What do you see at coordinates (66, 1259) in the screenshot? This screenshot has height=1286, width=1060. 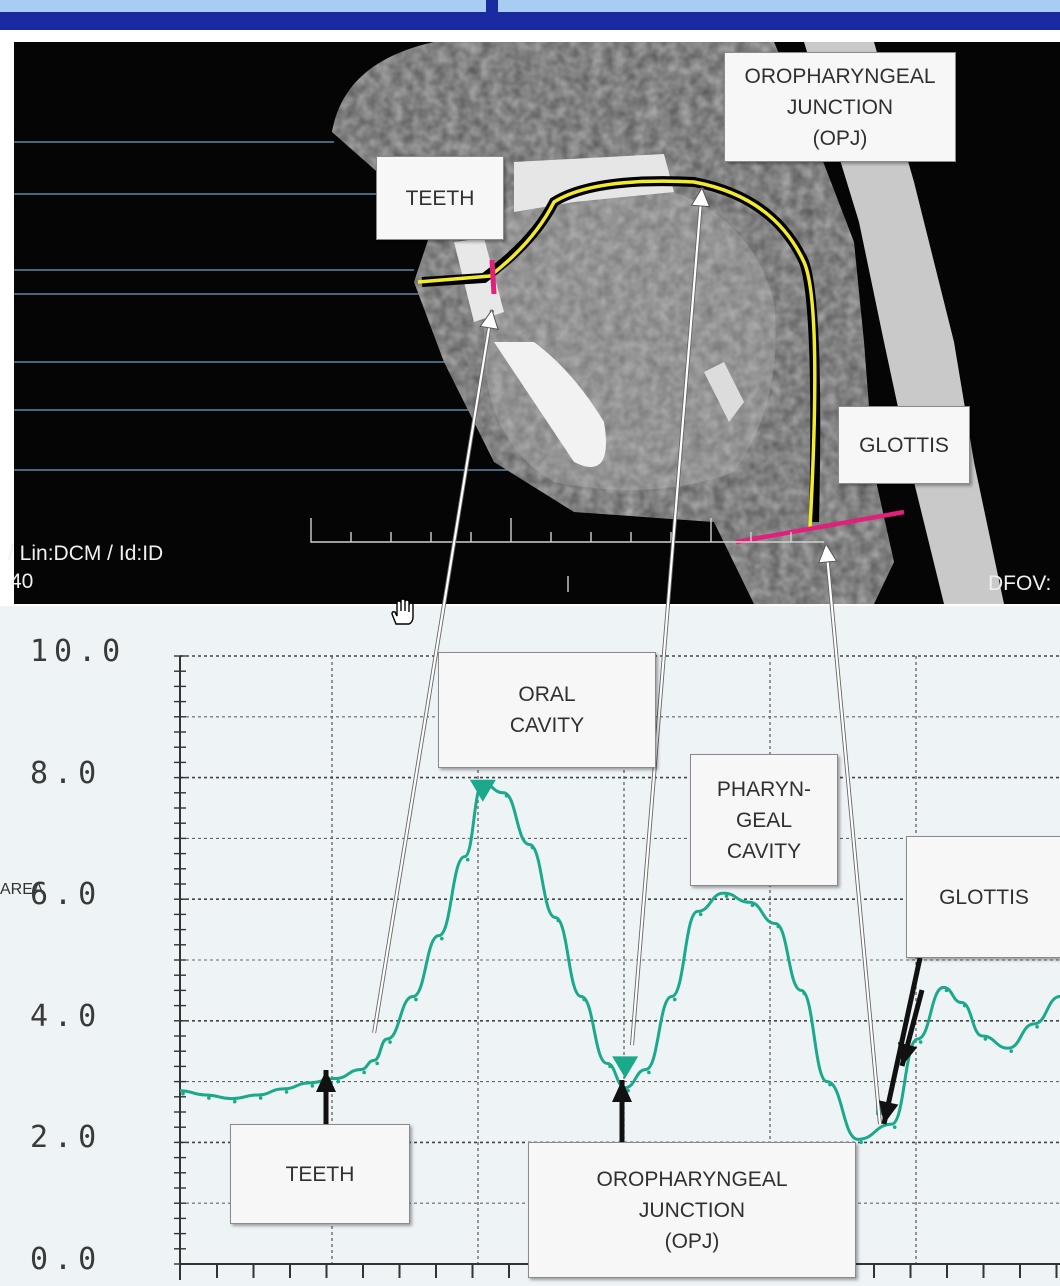 I see `y-tick-label: 0.0` at bounding box center [66, 1259].